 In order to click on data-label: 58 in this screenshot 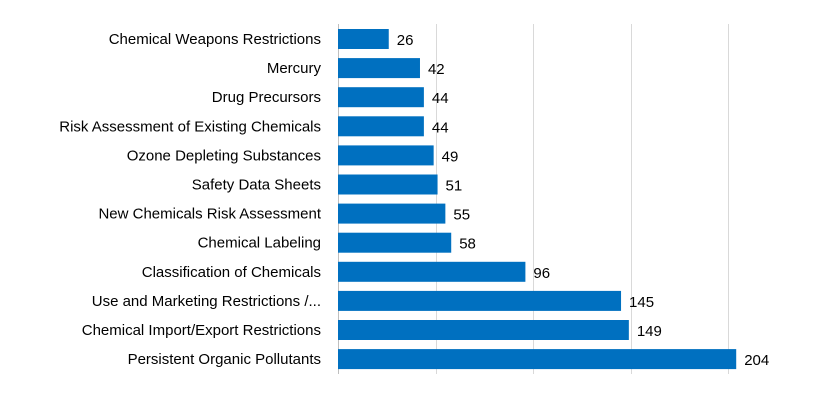, I will do `click(467, 244)`.